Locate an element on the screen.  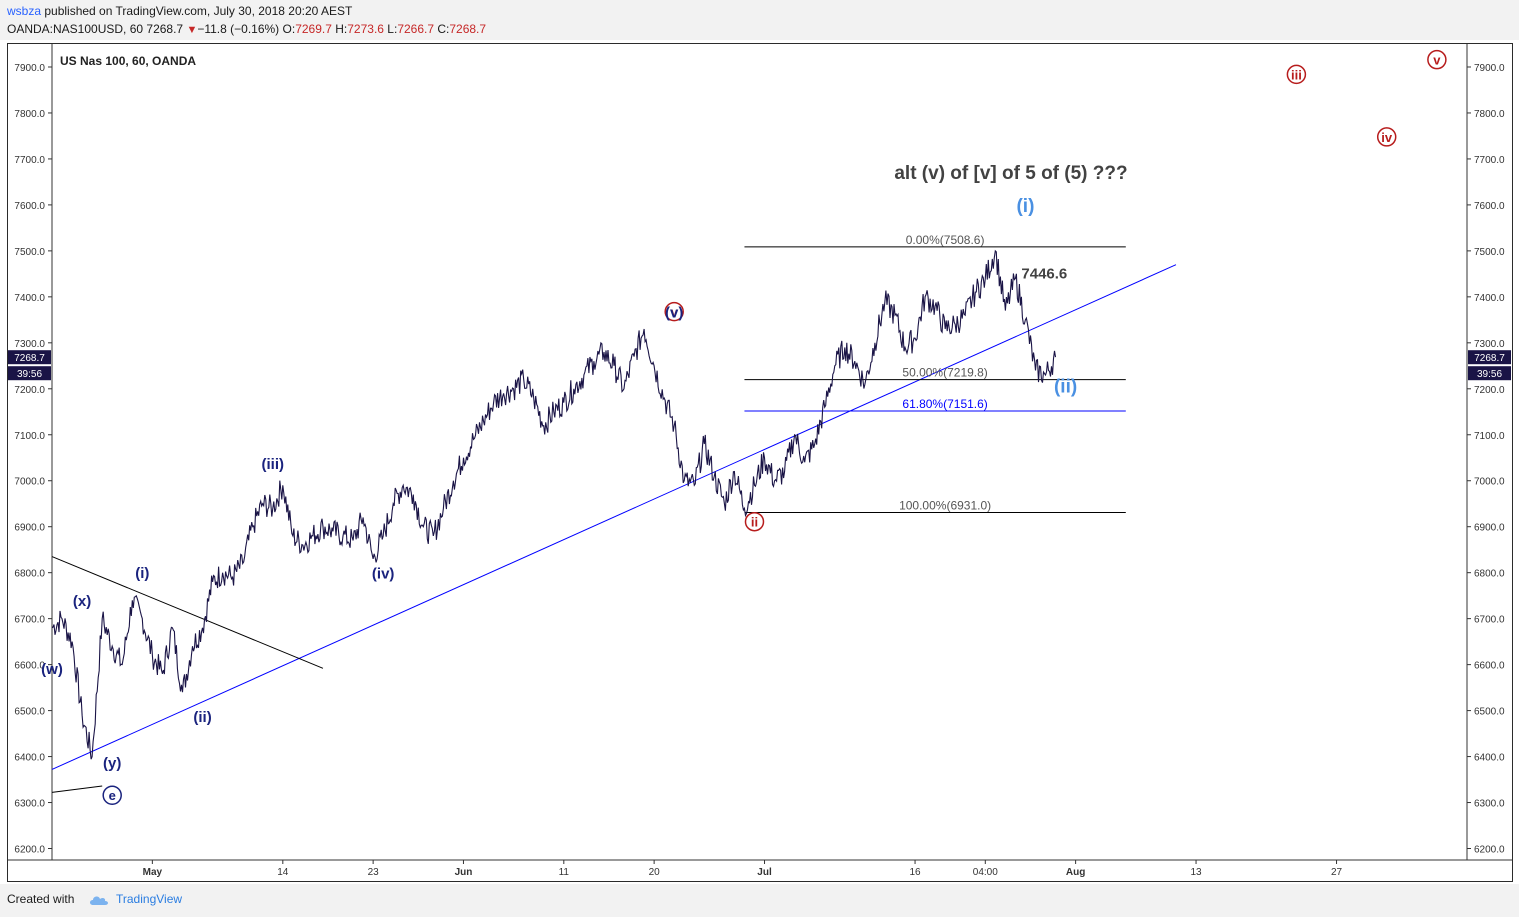
y-tick-label-right: 7100.0 is located at coordinates (1489, 436).